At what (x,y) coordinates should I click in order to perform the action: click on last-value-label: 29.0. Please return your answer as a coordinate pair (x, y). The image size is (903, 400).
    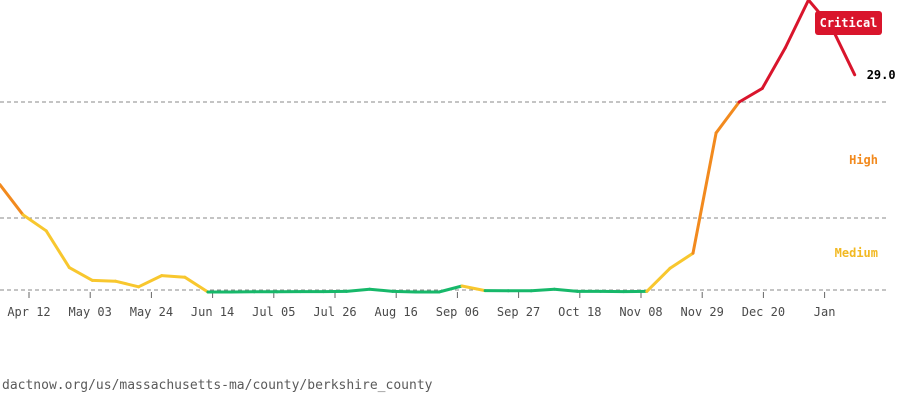
    Looking at the image, I should click on (881, 75).